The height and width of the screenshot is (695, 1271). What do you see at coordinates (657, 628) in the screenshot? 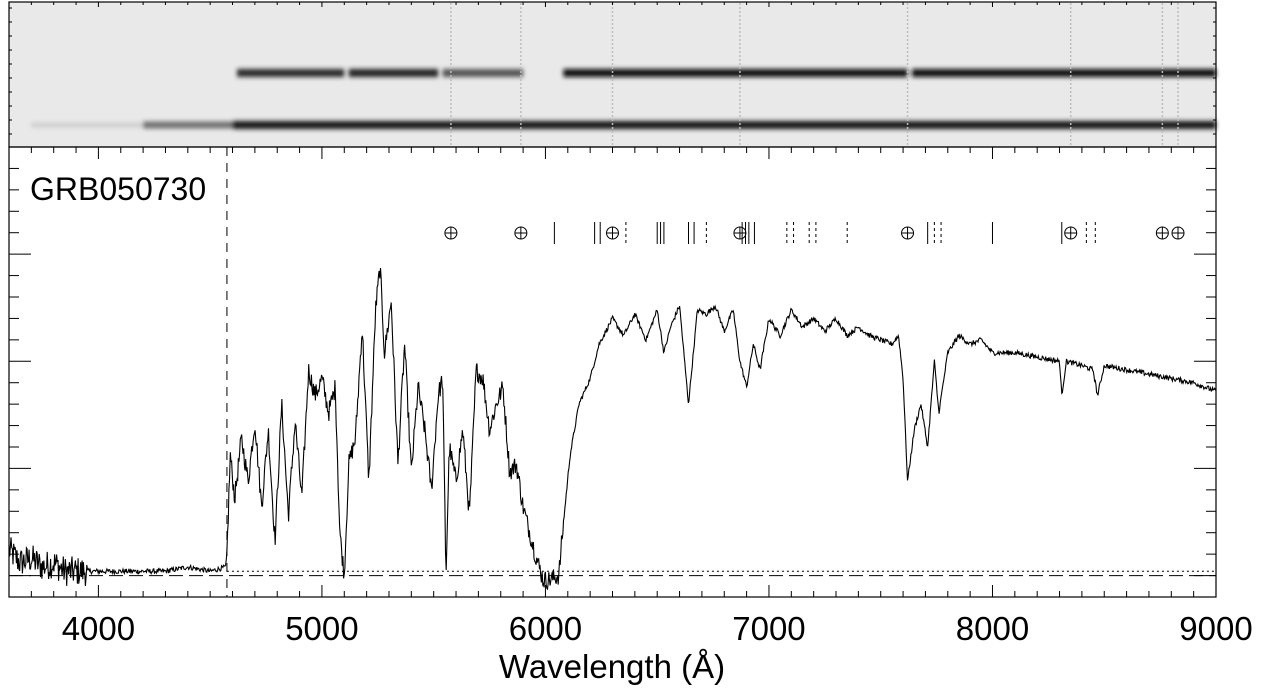
I see `x-axis-tick-labels: 4000 5000 6000 7000 8000 9000` at bounding box center [657, 628].